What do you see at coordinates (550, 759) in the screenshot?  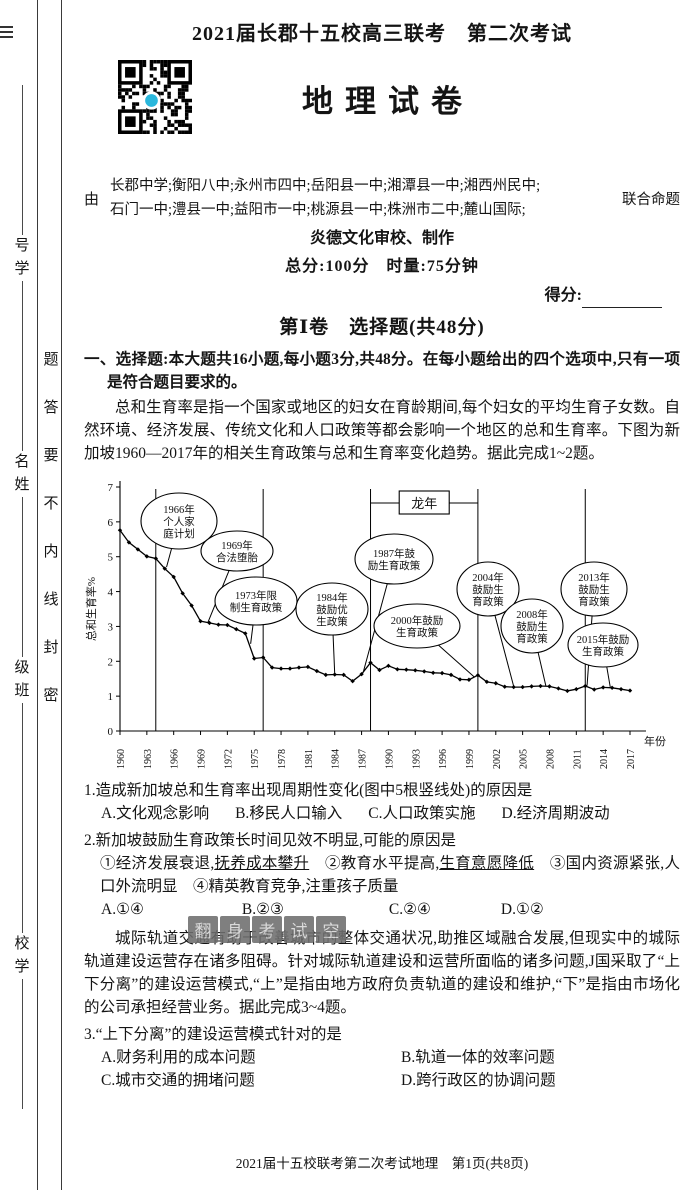 I see `svg-text: 2008` at bounding box center [550, 759].